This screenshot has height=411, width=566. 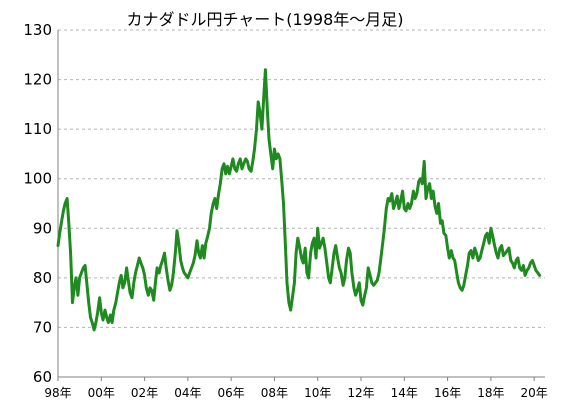 What do you see at coordinates (490, 393) in the screenshot?
I see `x-tick-label-2018: 18年` at bounding box center [490, 393].